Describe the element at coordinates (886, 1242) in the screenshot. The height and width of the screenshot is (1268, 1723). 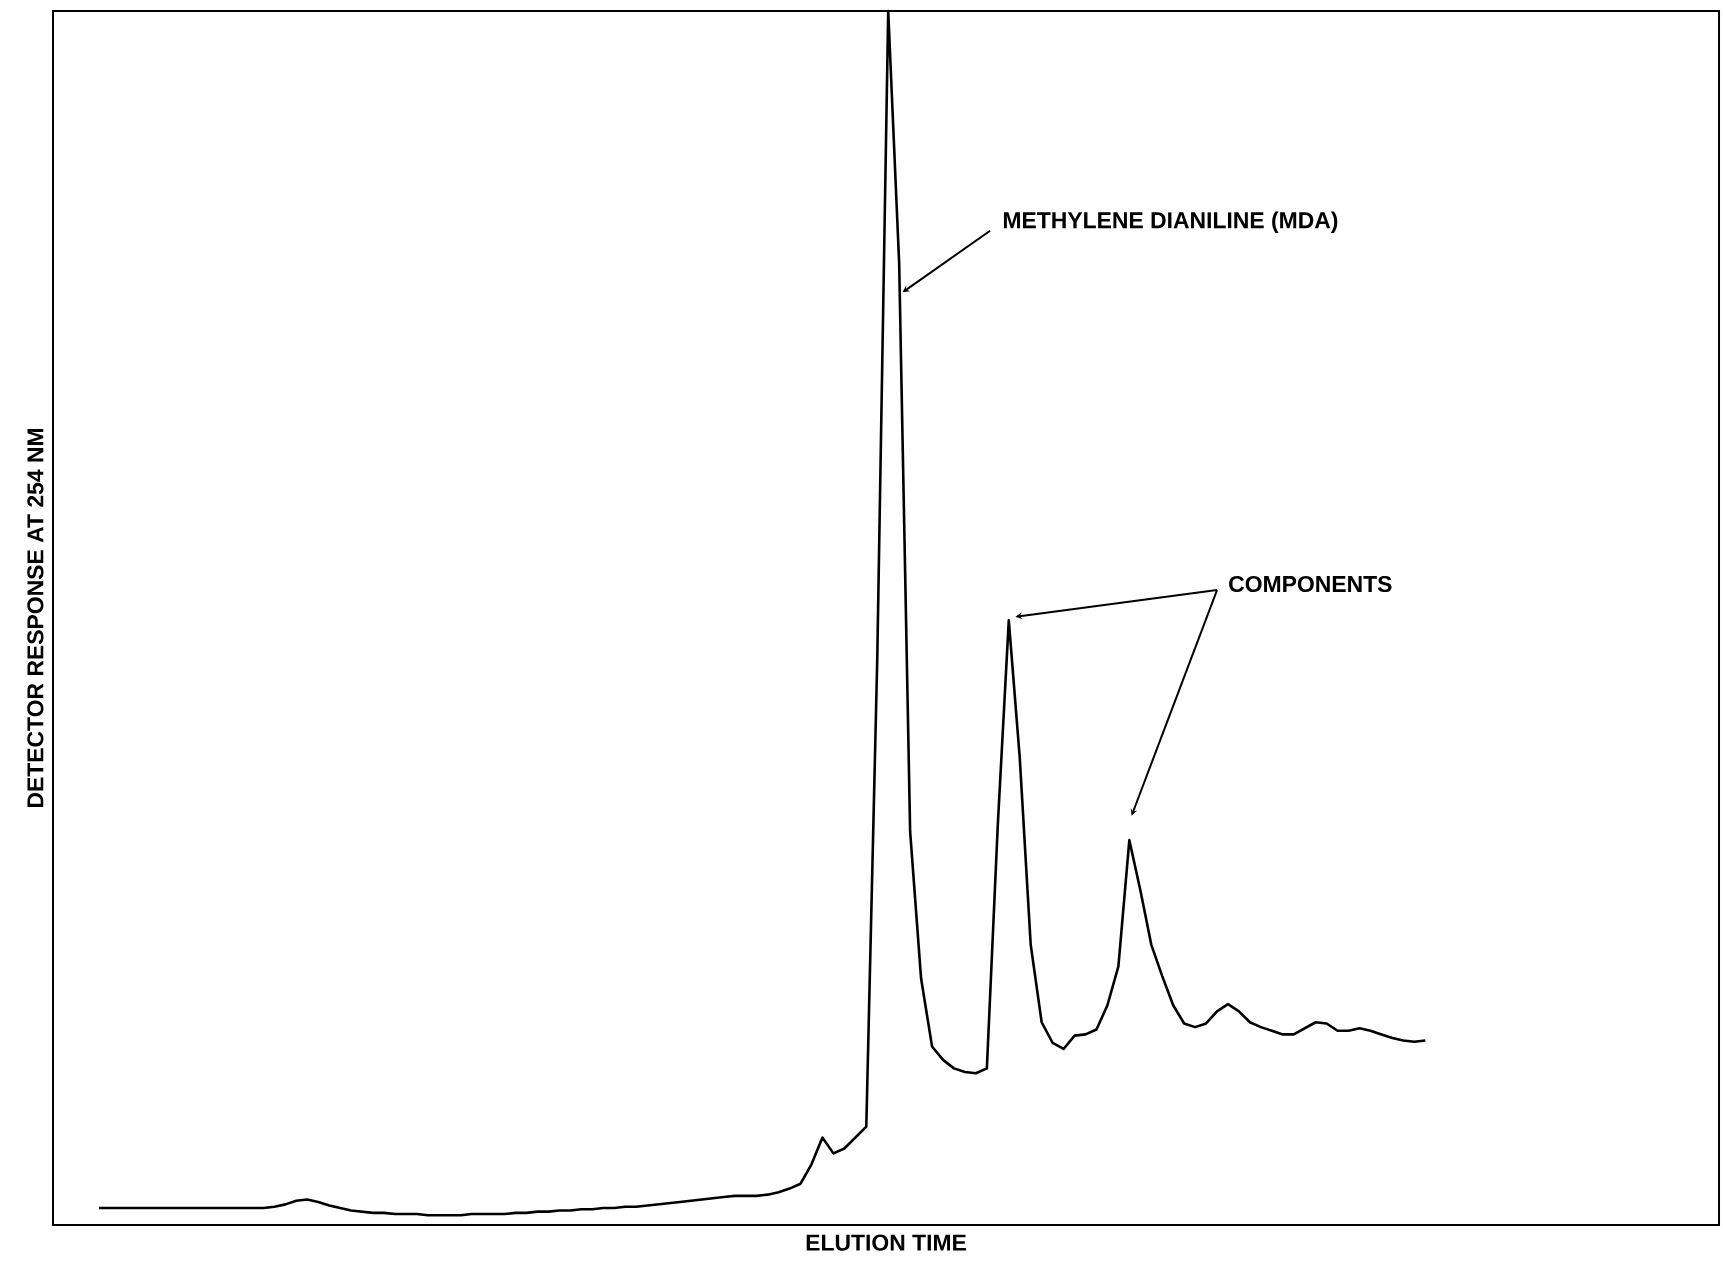
I see `x-axis-title: ELUTION TIME` at that location.